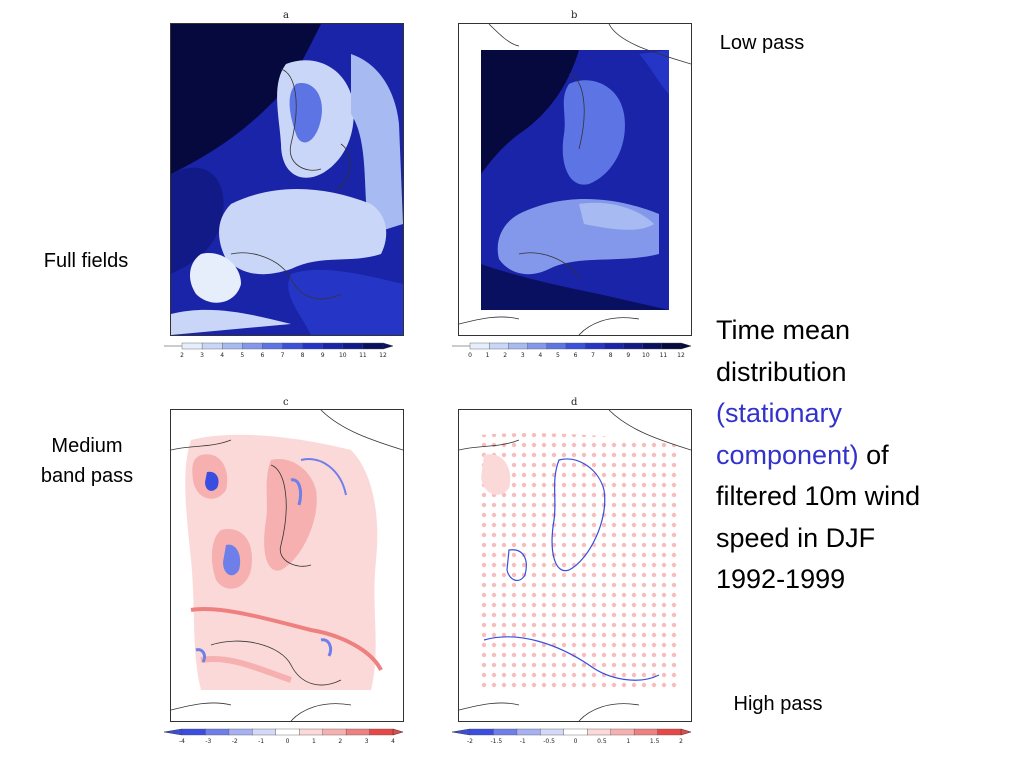 This screenshot has width=1024, height=768. I want to click on map-panel-c, so click(287, 565).